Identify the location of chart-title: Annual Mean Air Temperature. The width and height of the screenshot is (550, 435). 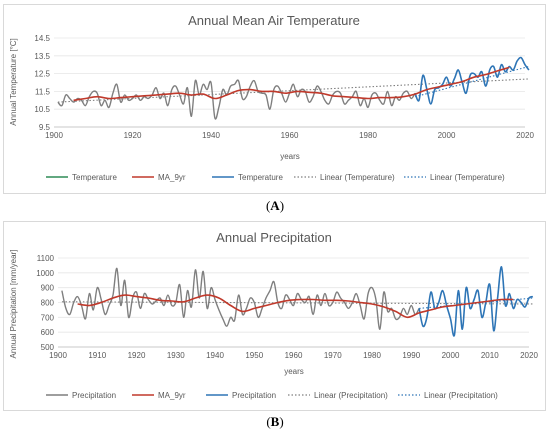
(274, 20).